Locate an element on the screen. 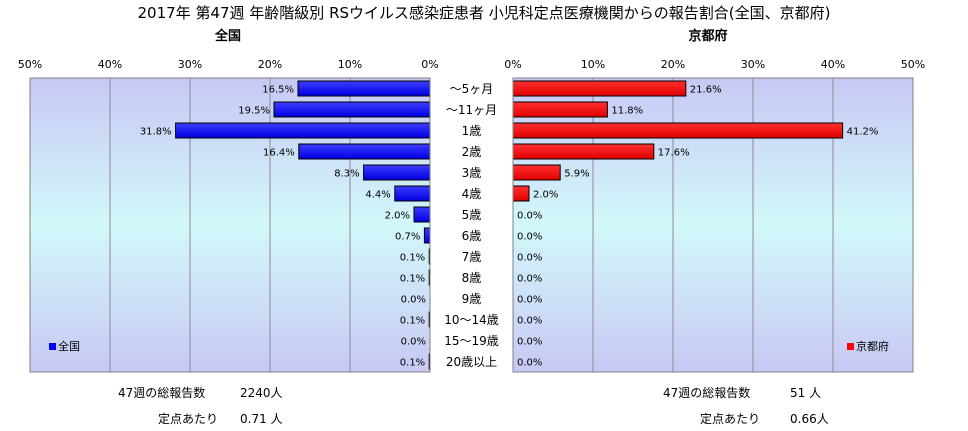 The height and width of the screenshot is (431, 968). category-label: 5歳 is located at coordinates (472, 215).